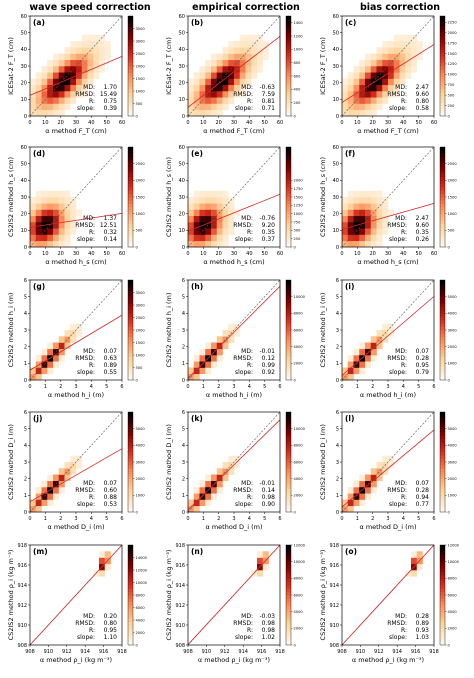  Describe the element at coordinates (397, 652) in the screenshot. I see `x-tick-label: 914` at that location.